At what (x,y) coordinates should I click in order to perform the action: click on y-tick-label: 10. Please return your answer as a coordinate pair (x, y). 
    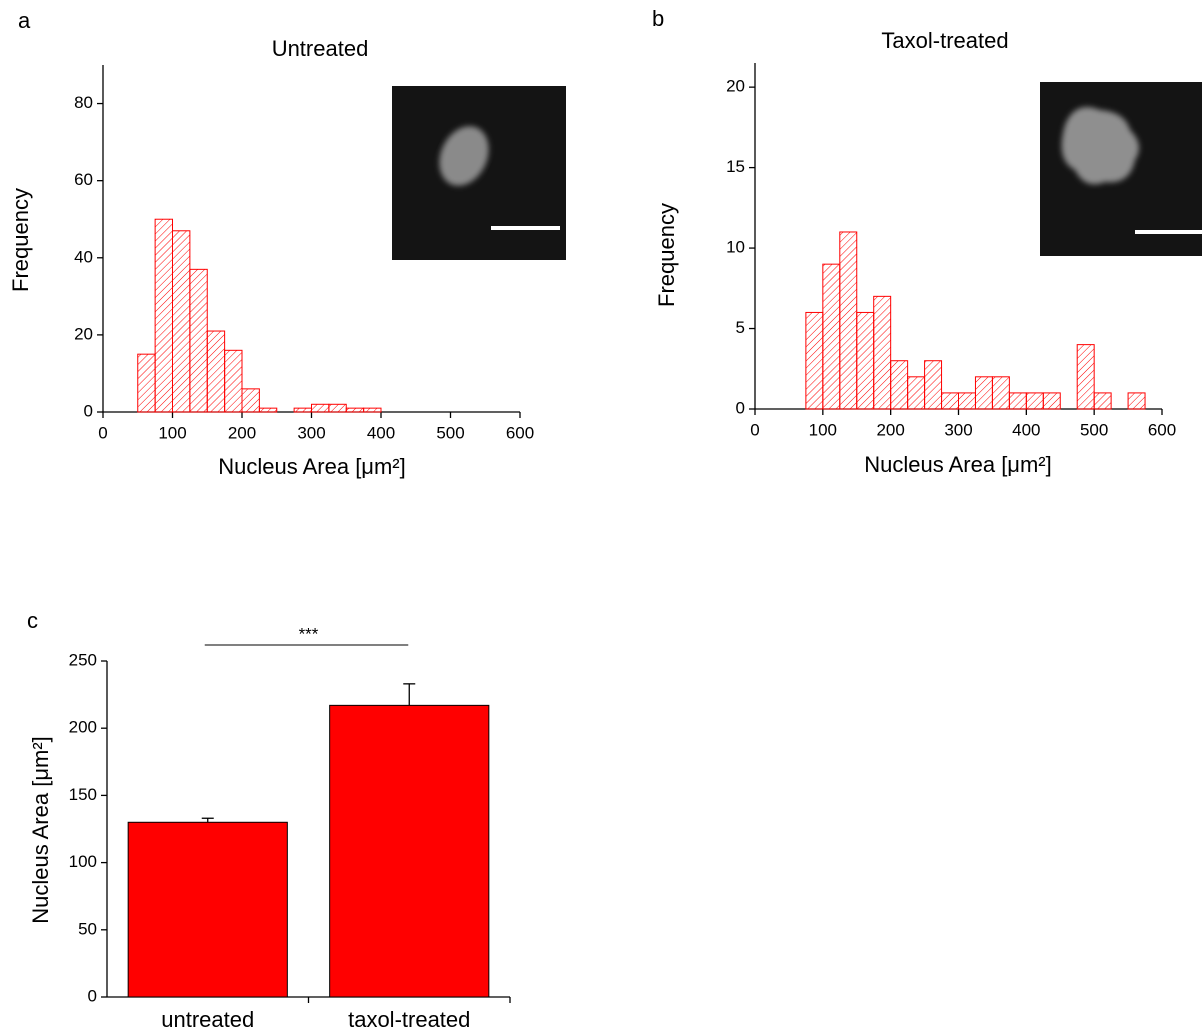
    Looking at the image, I should click on (735, 247).